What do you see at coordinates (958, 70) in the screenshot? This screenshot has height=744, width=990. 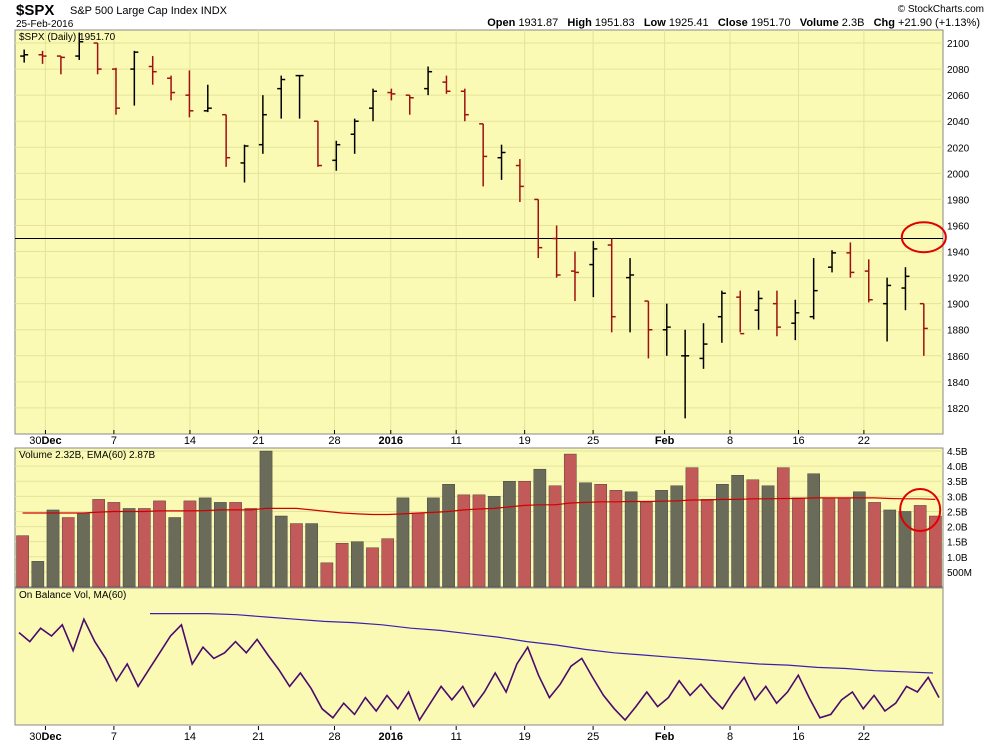 I see `price-tick-label: 2080` at bounding box center [958, 70].